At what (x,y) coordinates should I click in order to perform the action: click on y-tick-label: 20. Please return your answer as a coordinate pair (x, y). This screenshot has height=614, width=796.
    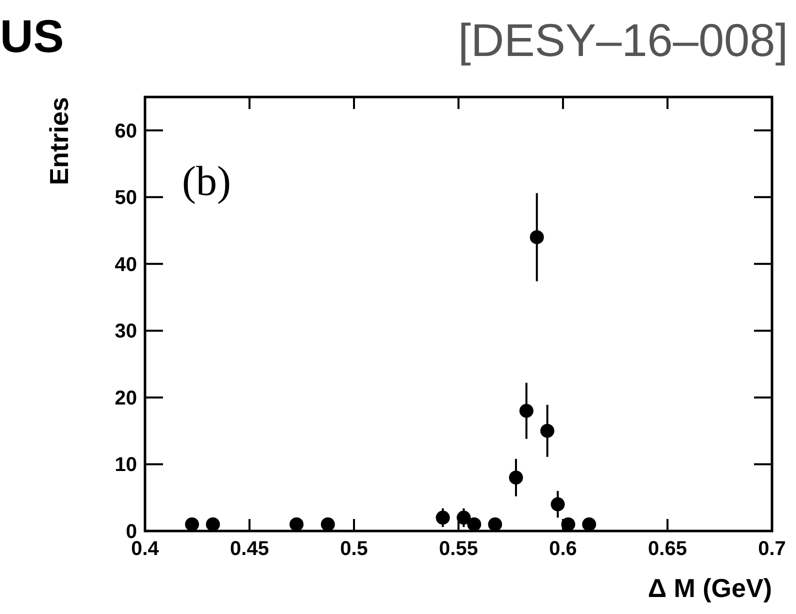
    Looking at the image, I should click on (125, 398).